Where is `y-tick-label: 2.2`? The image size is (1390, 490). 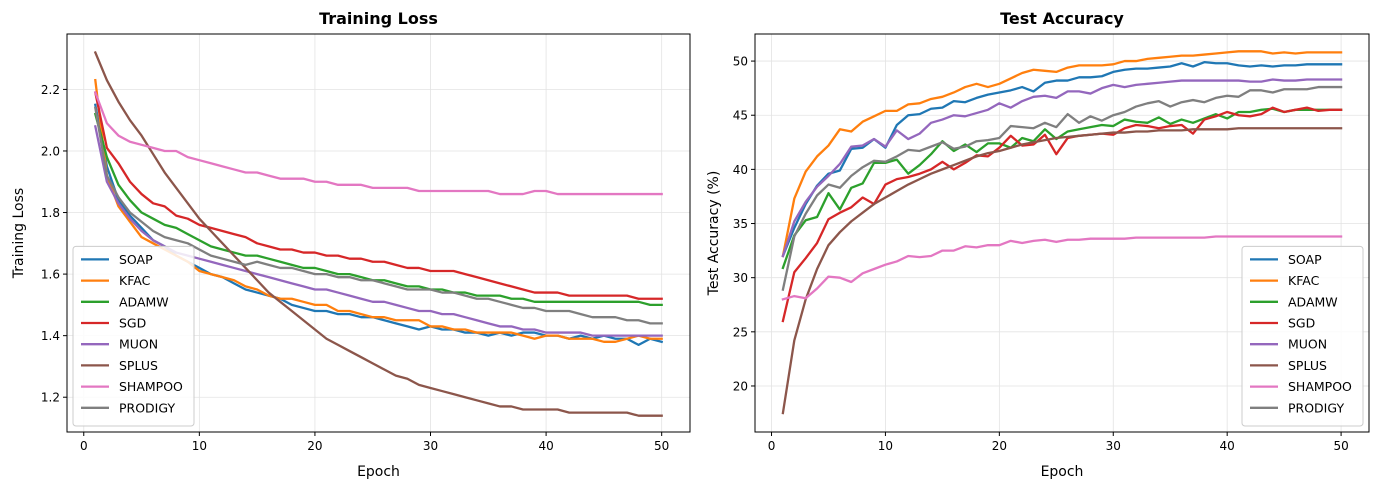 y-tick-label: 2.2 is located at coordinates (50, 90).